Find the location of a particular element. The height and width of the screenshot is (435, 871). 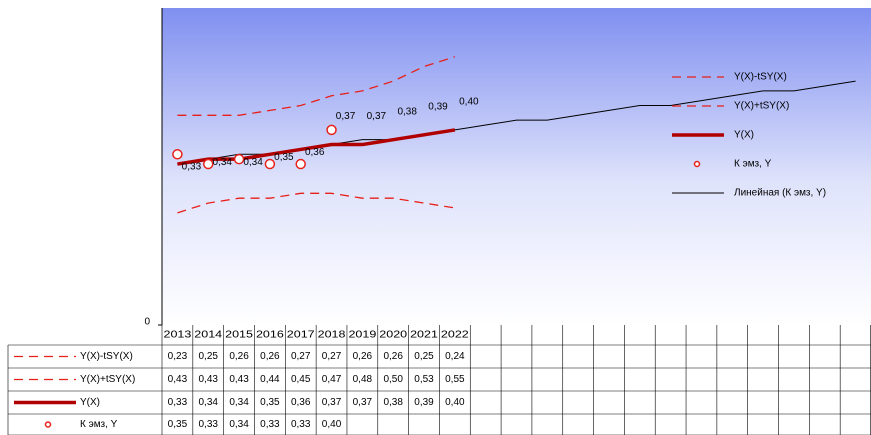

table-cell: 0,38 is located at coordinates (393, 402).